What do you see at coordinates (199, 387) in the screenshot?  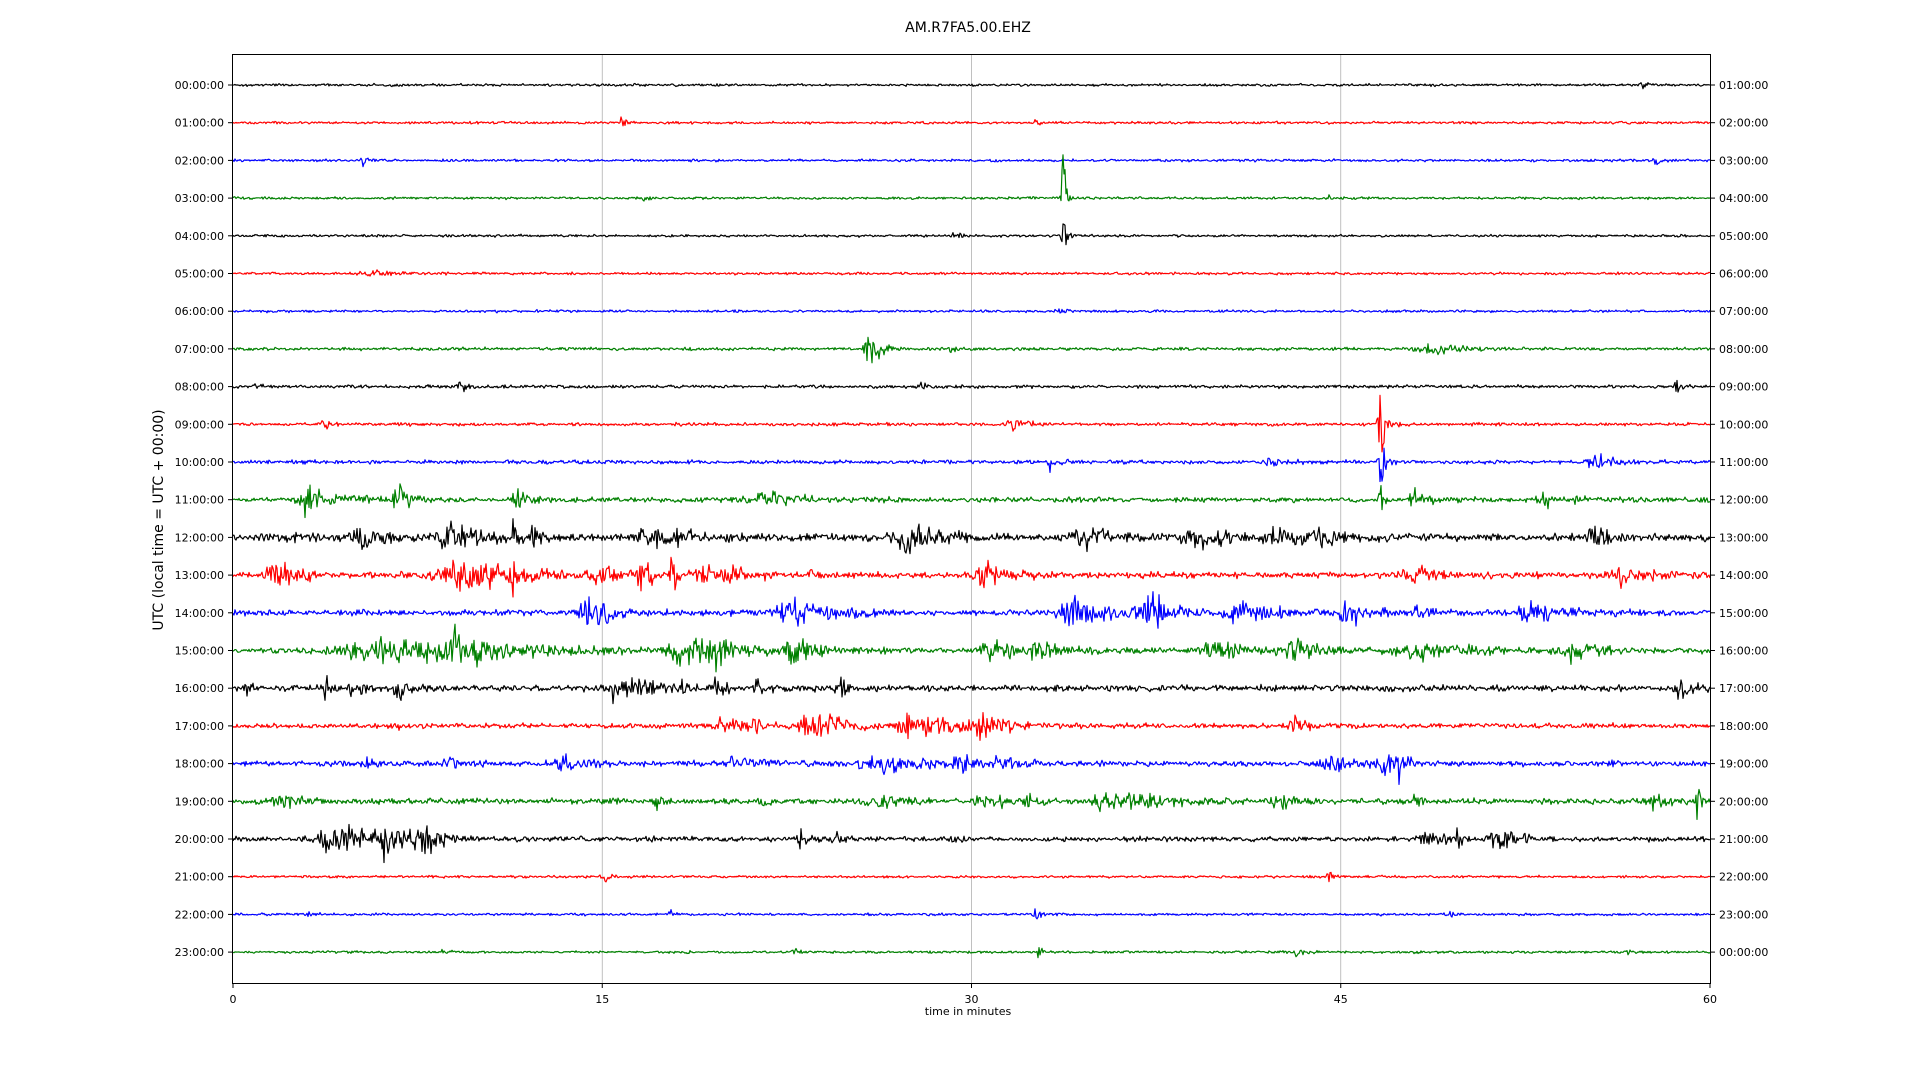 I see `y-tick-label-left: 08:00:00` at bounding box center [199, 387].